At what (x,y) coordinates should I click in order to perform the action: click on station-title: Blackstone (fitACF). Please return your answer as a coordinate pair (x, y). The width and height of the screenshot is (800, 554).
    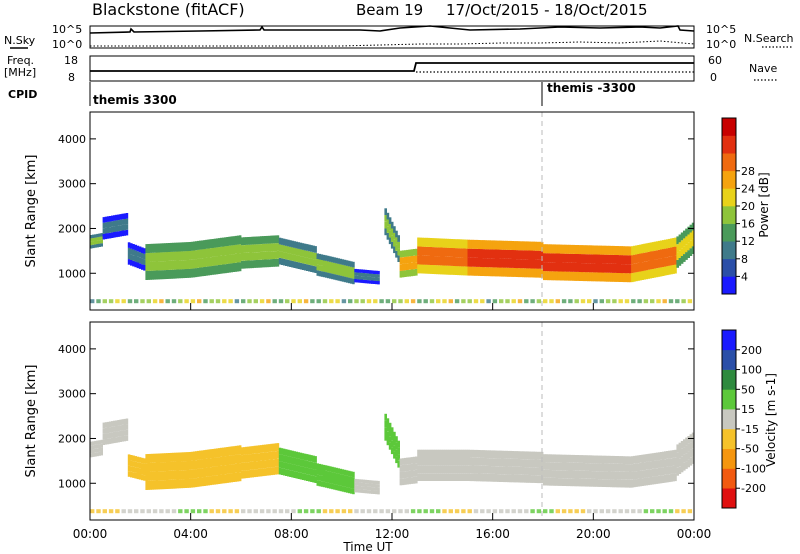
    Looking at the image, I should click on (168, 9).